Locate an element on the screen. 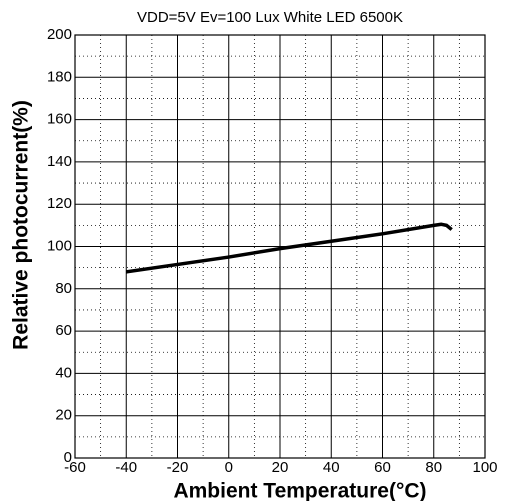  x-tick-label: -60 is located at coordinates (75, 467).